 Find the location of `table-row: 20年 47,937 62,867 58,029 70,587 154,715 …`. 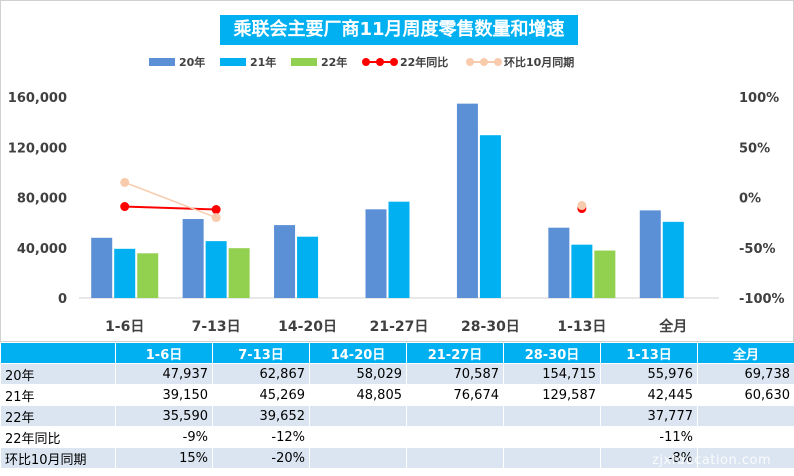

table-row: 20年 47,937 62,867 58,029 70,587 154,715 … is located at coordinates (397, 374).